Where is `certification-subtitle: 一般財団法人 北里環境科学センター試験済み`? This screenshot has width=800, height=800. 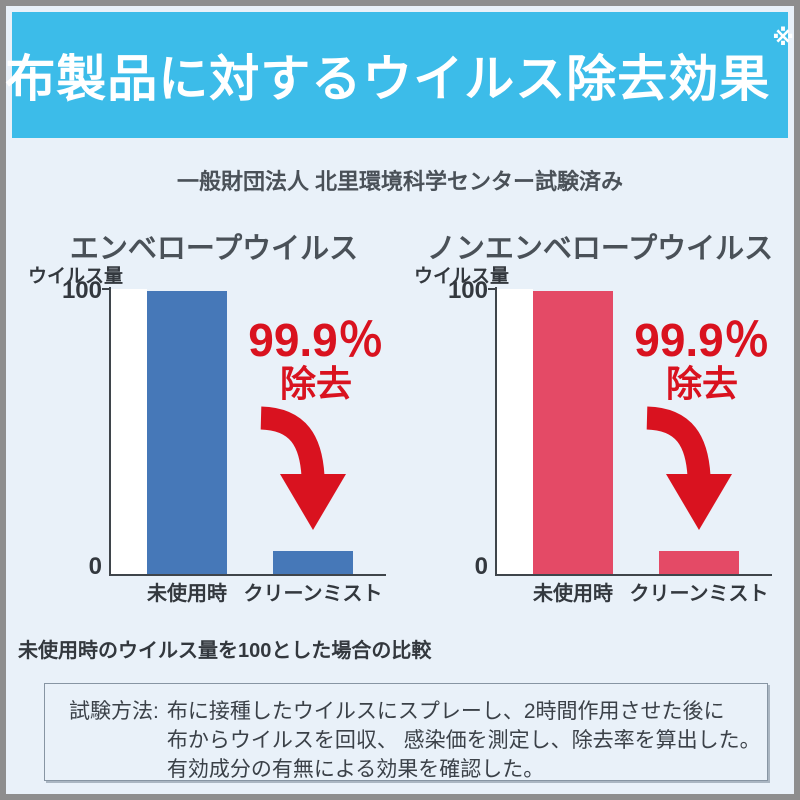
certification-subtitle: 一般財団法人 北里環境科学センター試験済み is located at coordinates (400, 181).